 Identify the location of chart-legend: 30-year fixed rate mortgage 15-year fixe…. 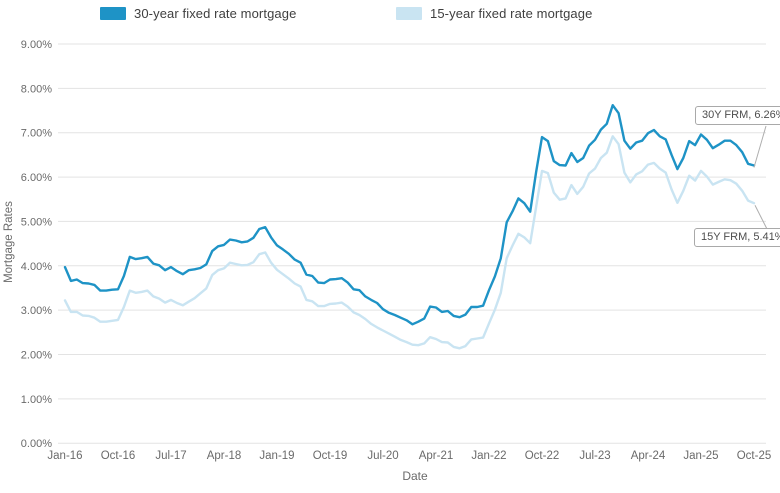
(390, 16).